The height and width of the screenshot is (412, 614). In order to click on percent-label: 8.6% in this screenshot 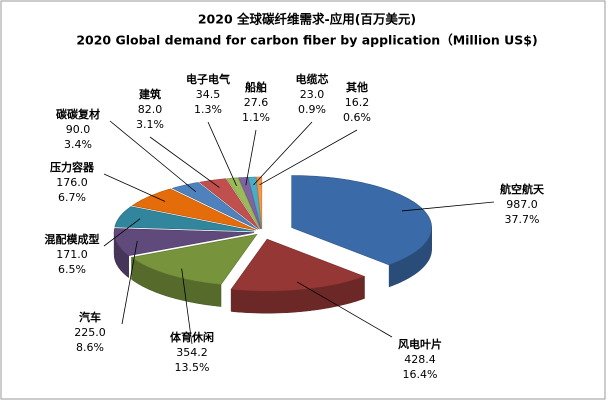, I will do `click(90, 347)`.